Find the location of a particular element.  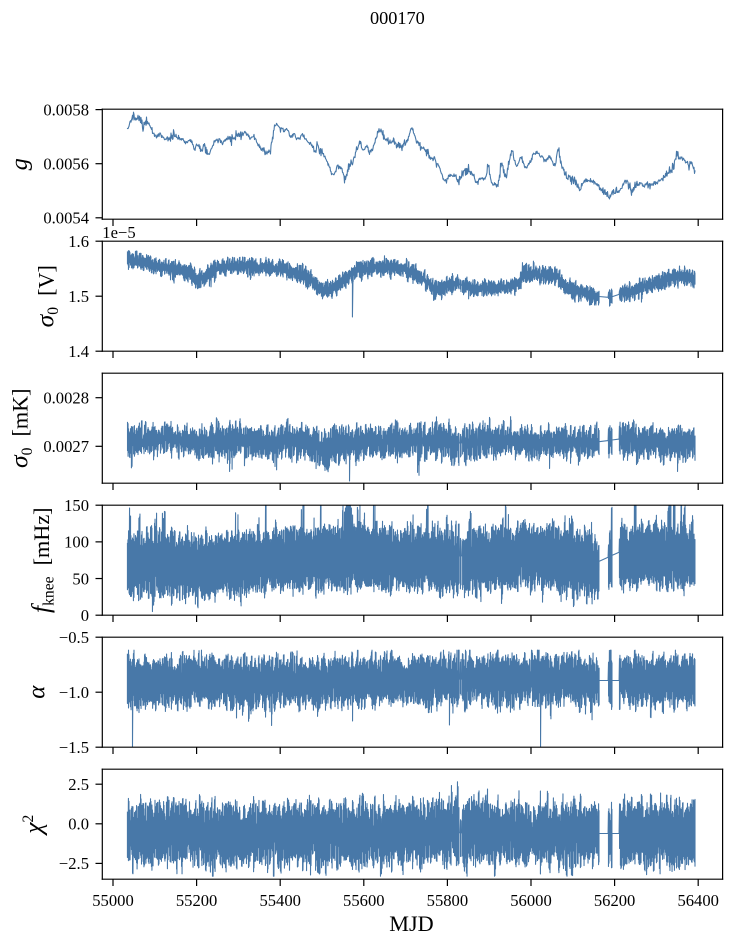

svg-text: χ2​ is located at coordinates (33, 826).